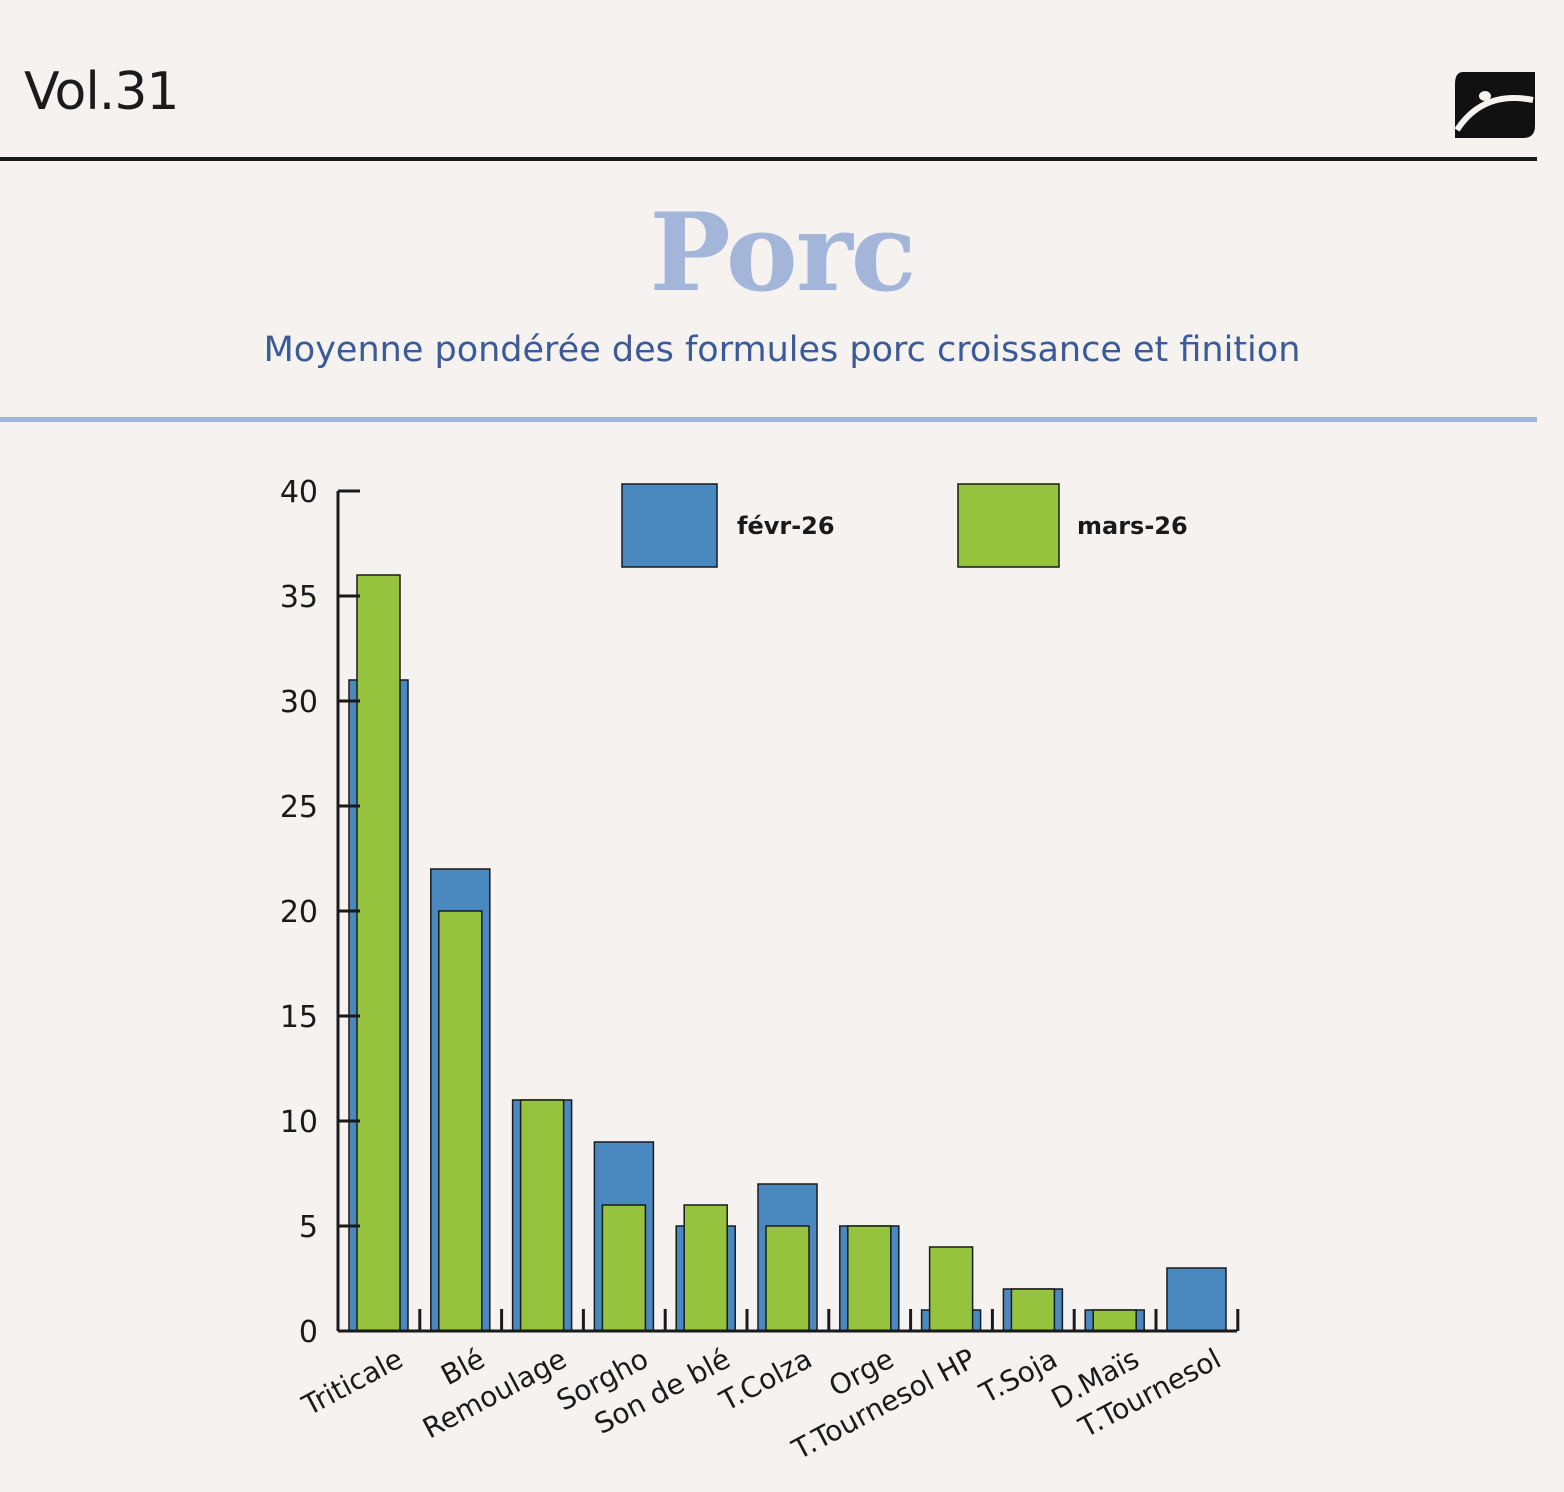  I want to click on header-divider, so click(768, 159).